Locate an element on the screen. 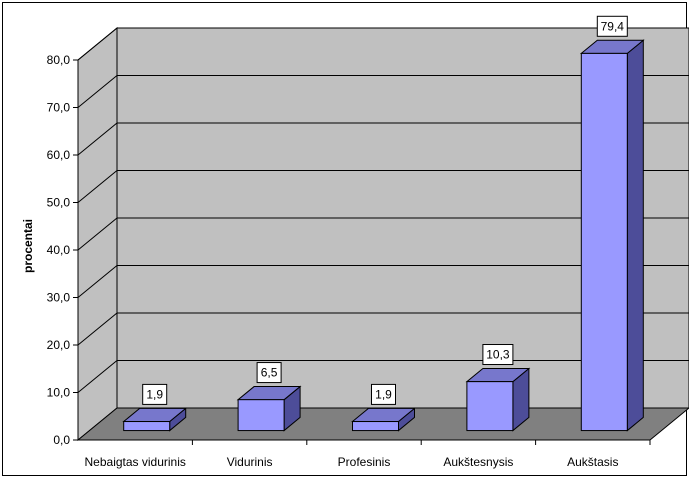  y-axis: 0,0 10,0 20,0 30,0 40,0 50,0 60,0 70,0 80,0 is located at coordinates (63, 250).